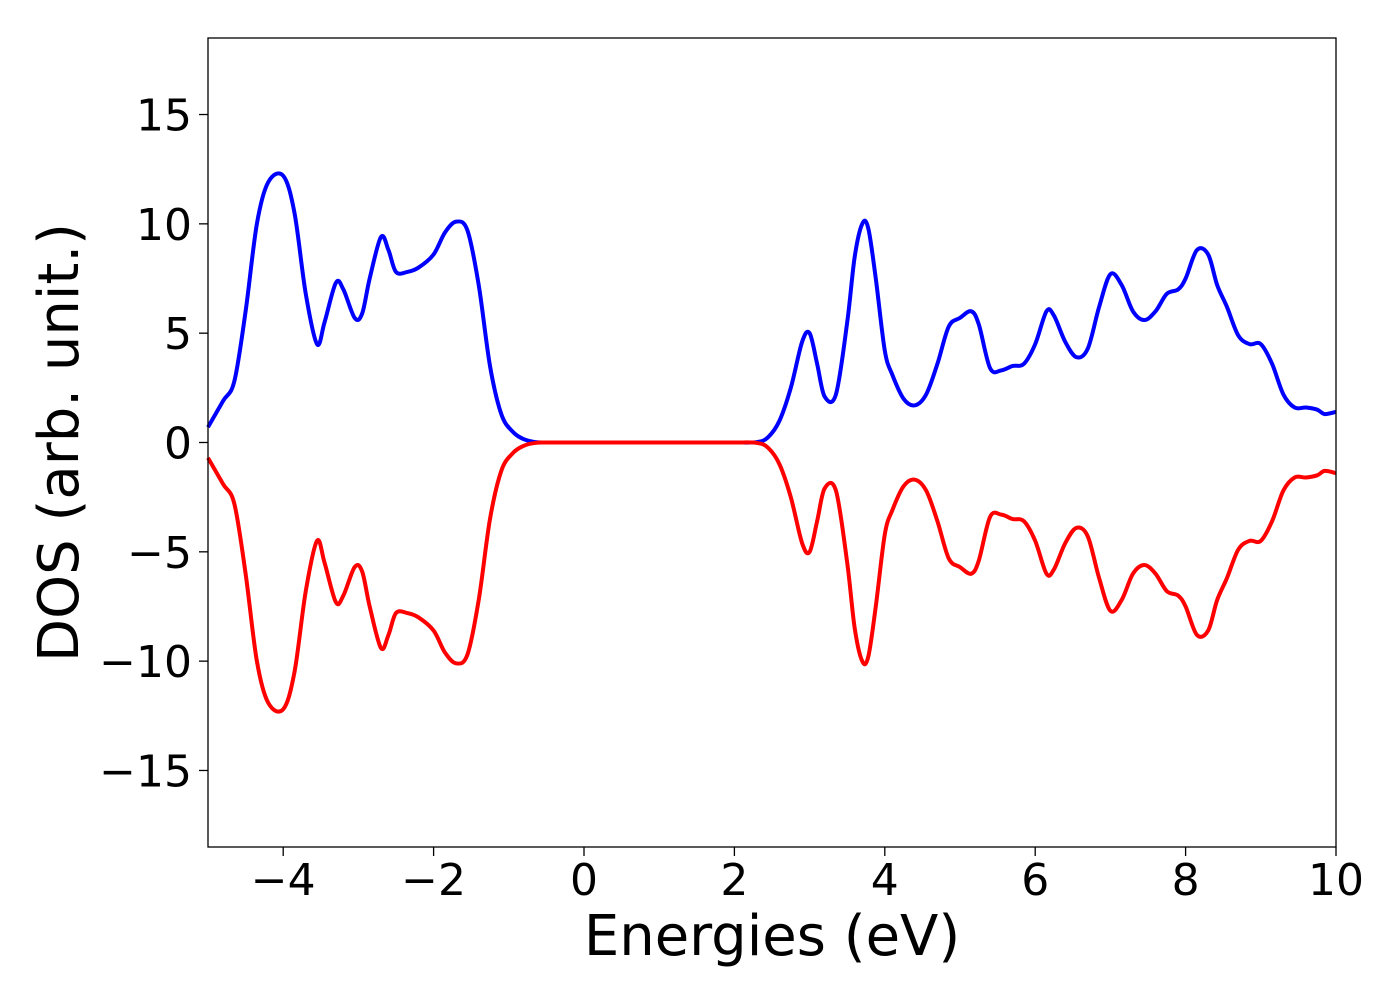 Image resolution: width=1400 pixels, height=1000 pixels. Describe the element at coordinates (283, 880) in the screenshot. I see `x-tick-label: −4` at that location.